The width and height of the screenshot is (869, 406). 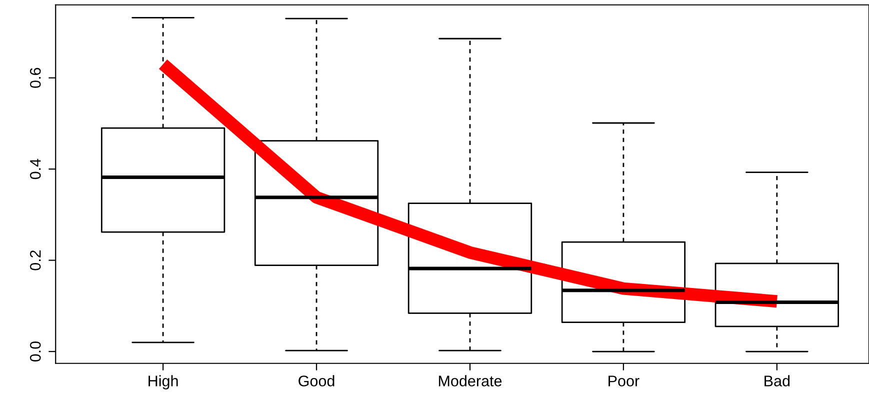 I want to click on x-tick-label: High, so click(x=163, y=382).